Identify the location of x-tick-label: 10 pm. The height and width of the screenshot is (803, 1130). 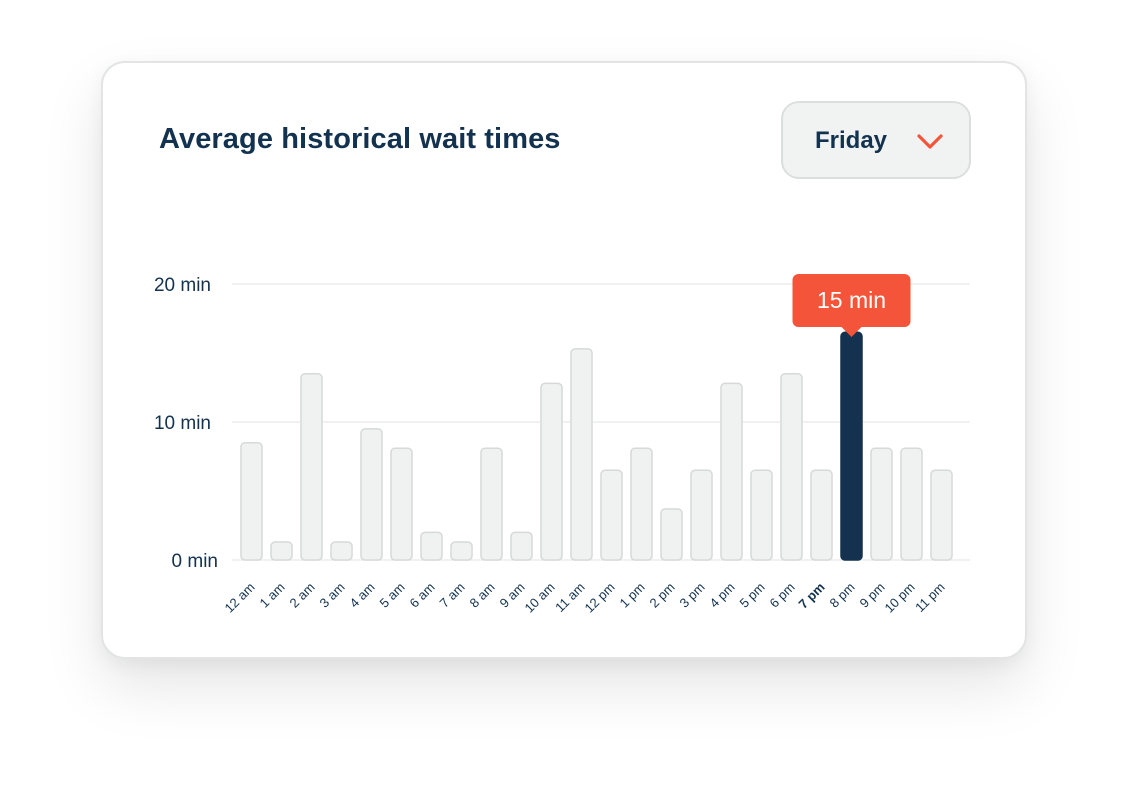
(899, 598).